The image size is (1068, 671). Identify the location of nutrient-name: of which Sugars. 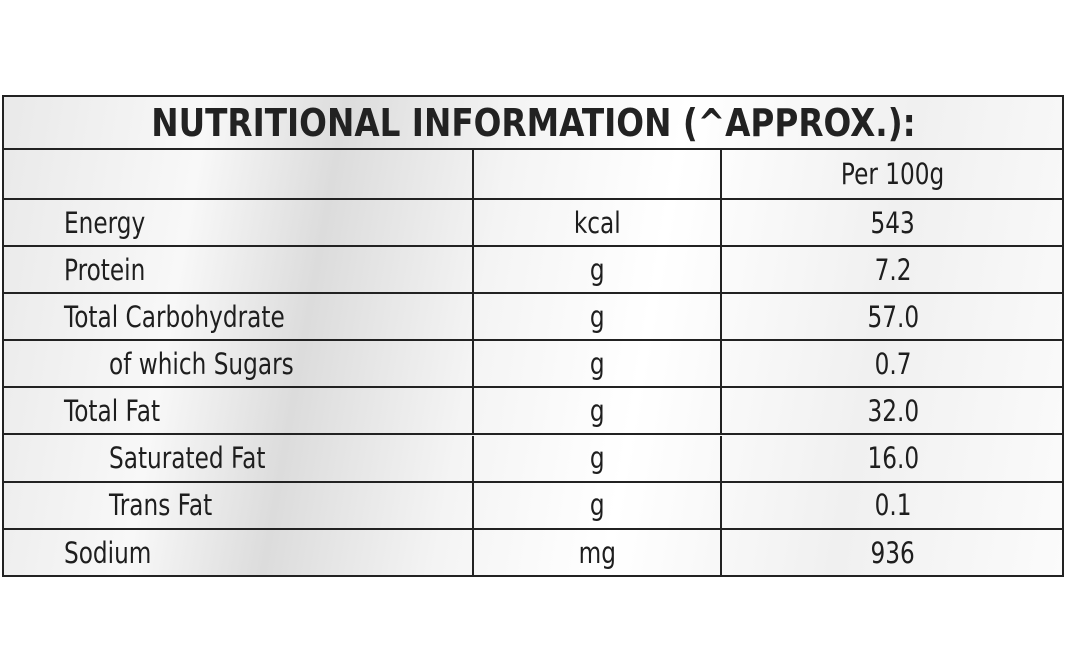
(201, 363).